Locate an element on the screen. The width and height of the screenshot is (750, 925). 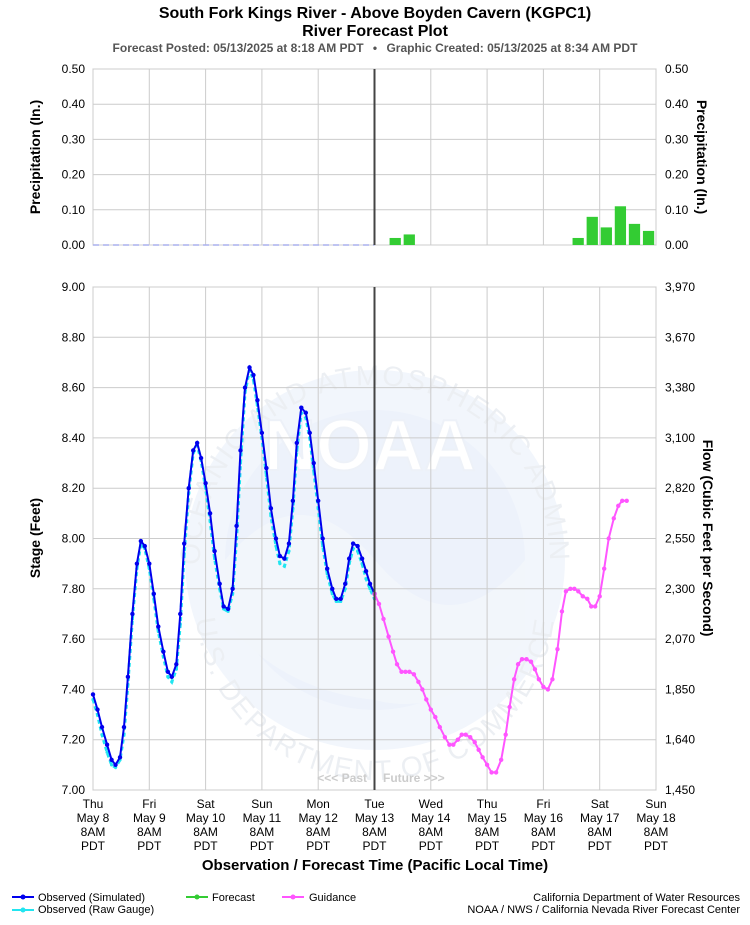
stage-y-tick-label: 8.20 is located at coordinates (74, 488).